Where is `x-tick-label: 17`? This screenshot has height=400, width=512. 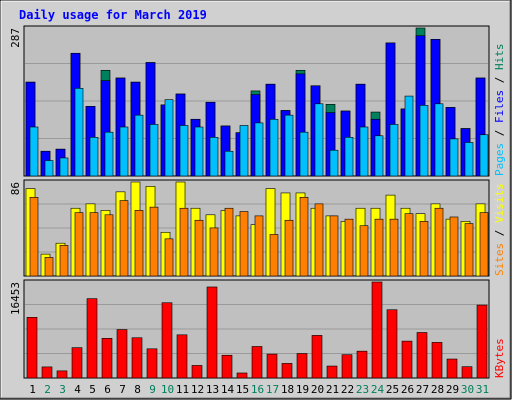
x-tick-label: 17 is located at coordinates (272, 389).